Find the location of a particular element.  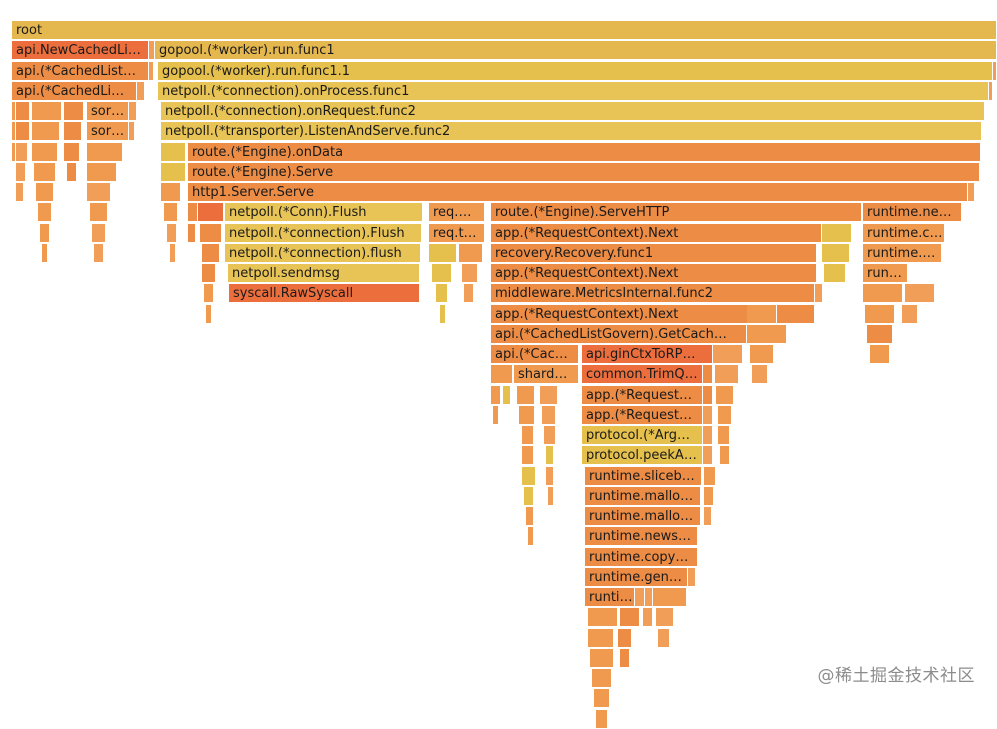

flame-frame: syscall.RawSyscall is located at coordinates (324, 293).